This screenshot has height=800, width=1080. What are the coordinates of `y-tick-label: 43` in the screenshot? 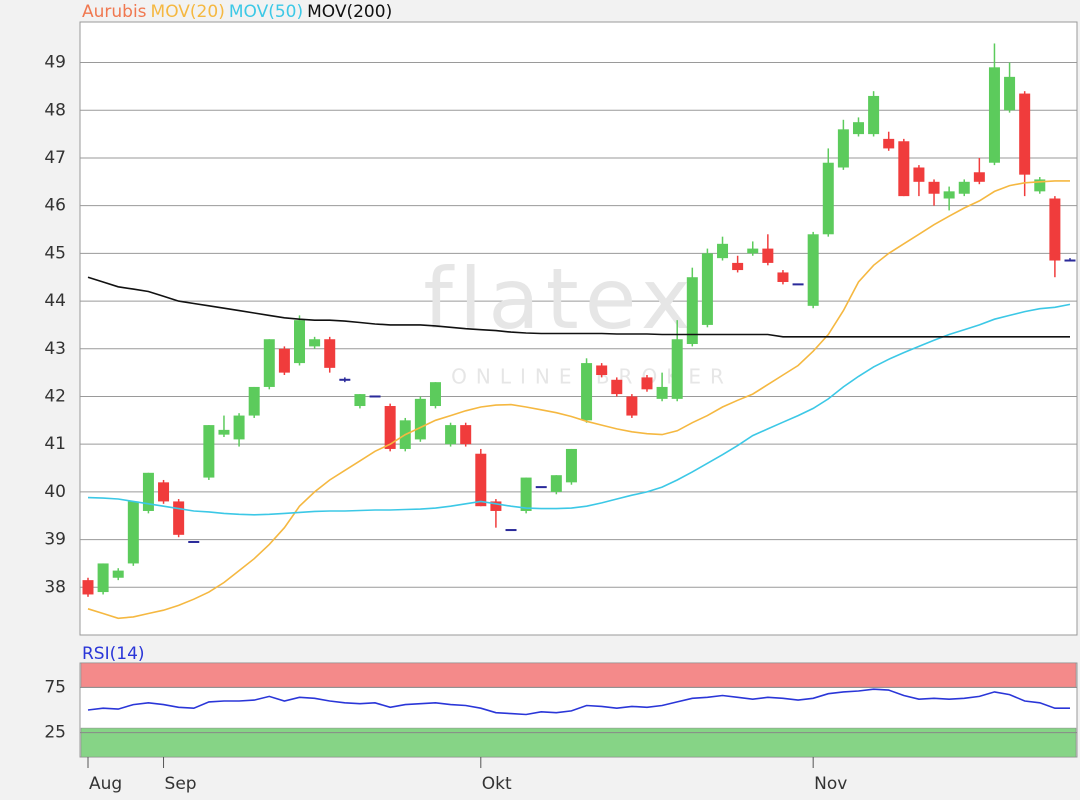 It's located at (55, 349).